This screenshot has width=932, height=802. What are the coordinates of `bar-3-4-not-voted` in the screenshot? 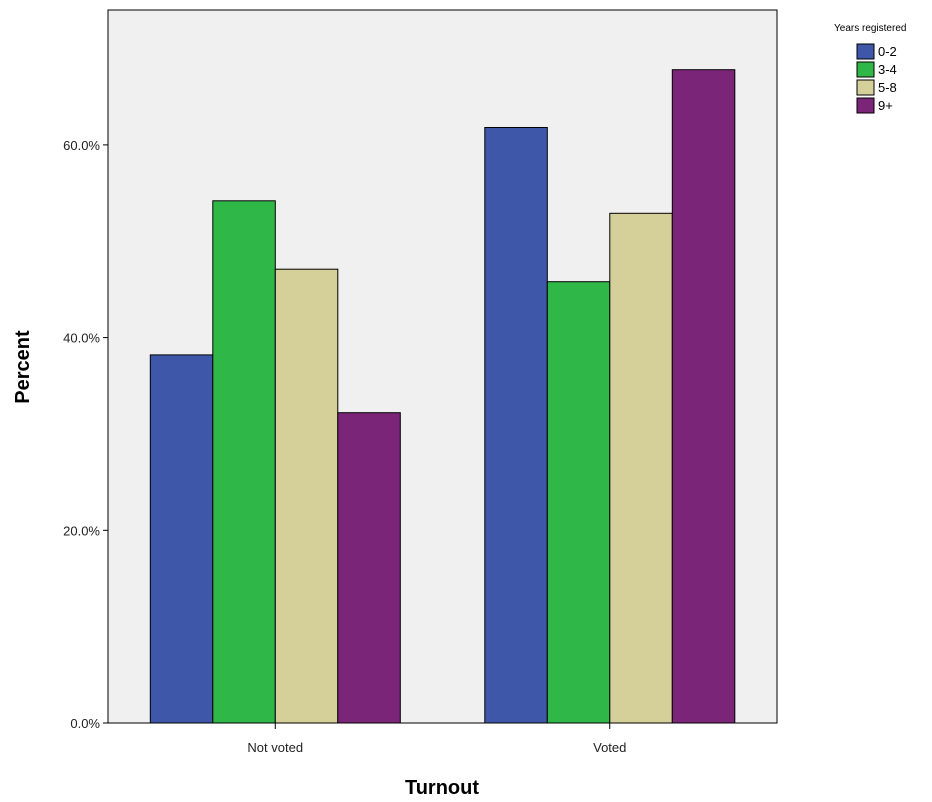 It's located at (244, 462).